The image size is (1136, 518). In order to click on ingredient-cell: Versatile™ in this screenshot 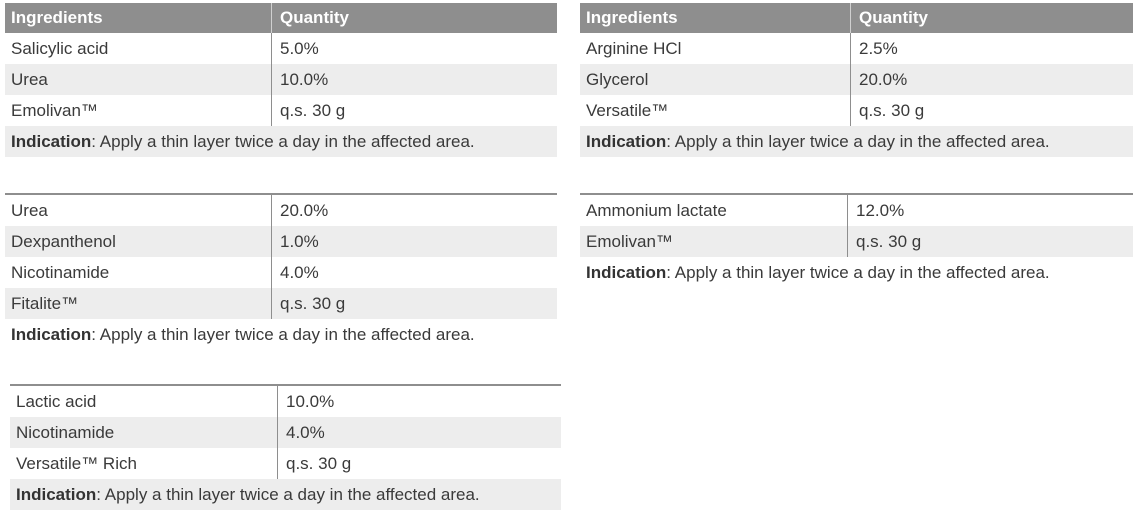, I will do `click(715, 110)`.